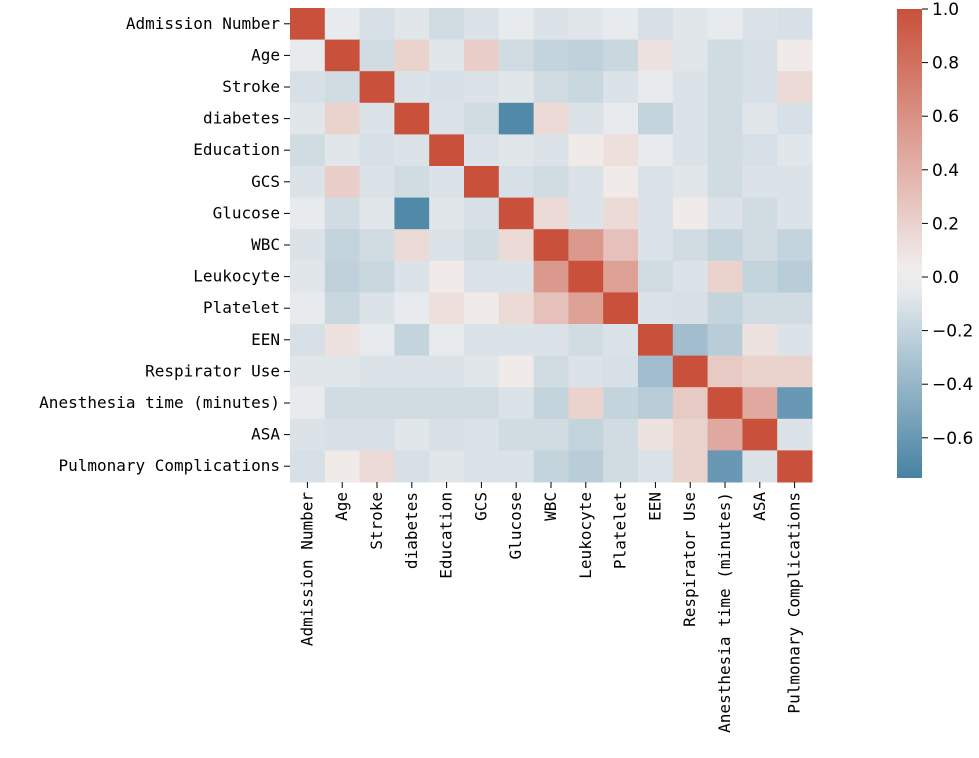 This screenshot has width=979, height=758. Describe the element at coordinates (585, 535) in the screenshot. I see `x-tick-label: Leukocyte` at that location.